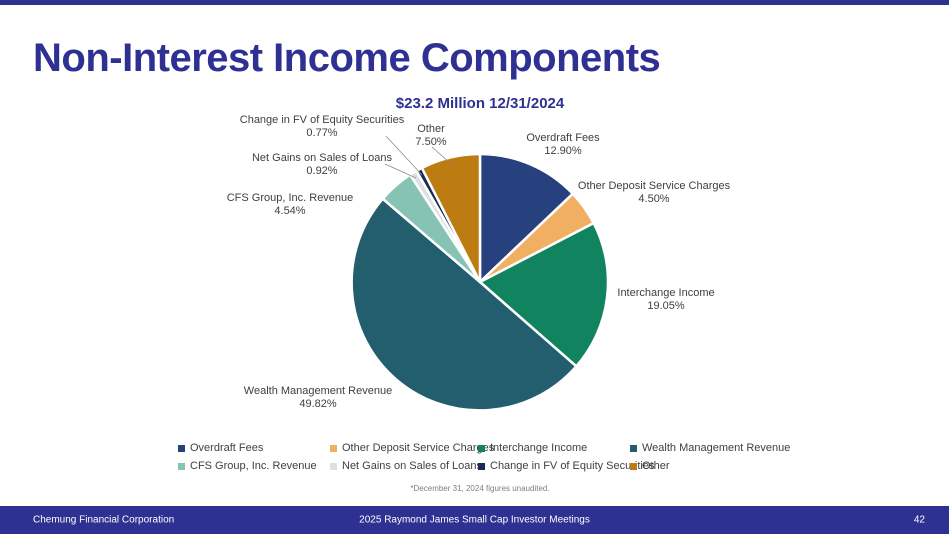 This screenshot has height=534, width=949. What do you see at coordinates (526, 218) in the screenshot?
I see `pie-slice-overdraft-fees` at bounding box center [526, 218].